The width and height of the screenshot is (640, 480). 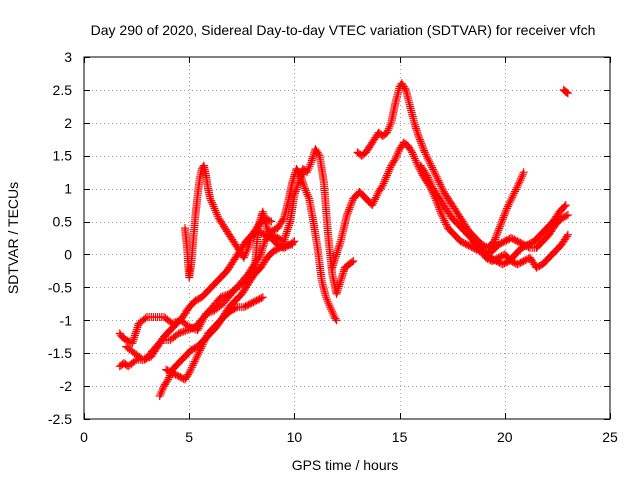 What do you see at coordinates (13, 238) in the screenshot?
I see `y-axis-label: SDTVAR / TECUs` at bounding box center [13, 238].